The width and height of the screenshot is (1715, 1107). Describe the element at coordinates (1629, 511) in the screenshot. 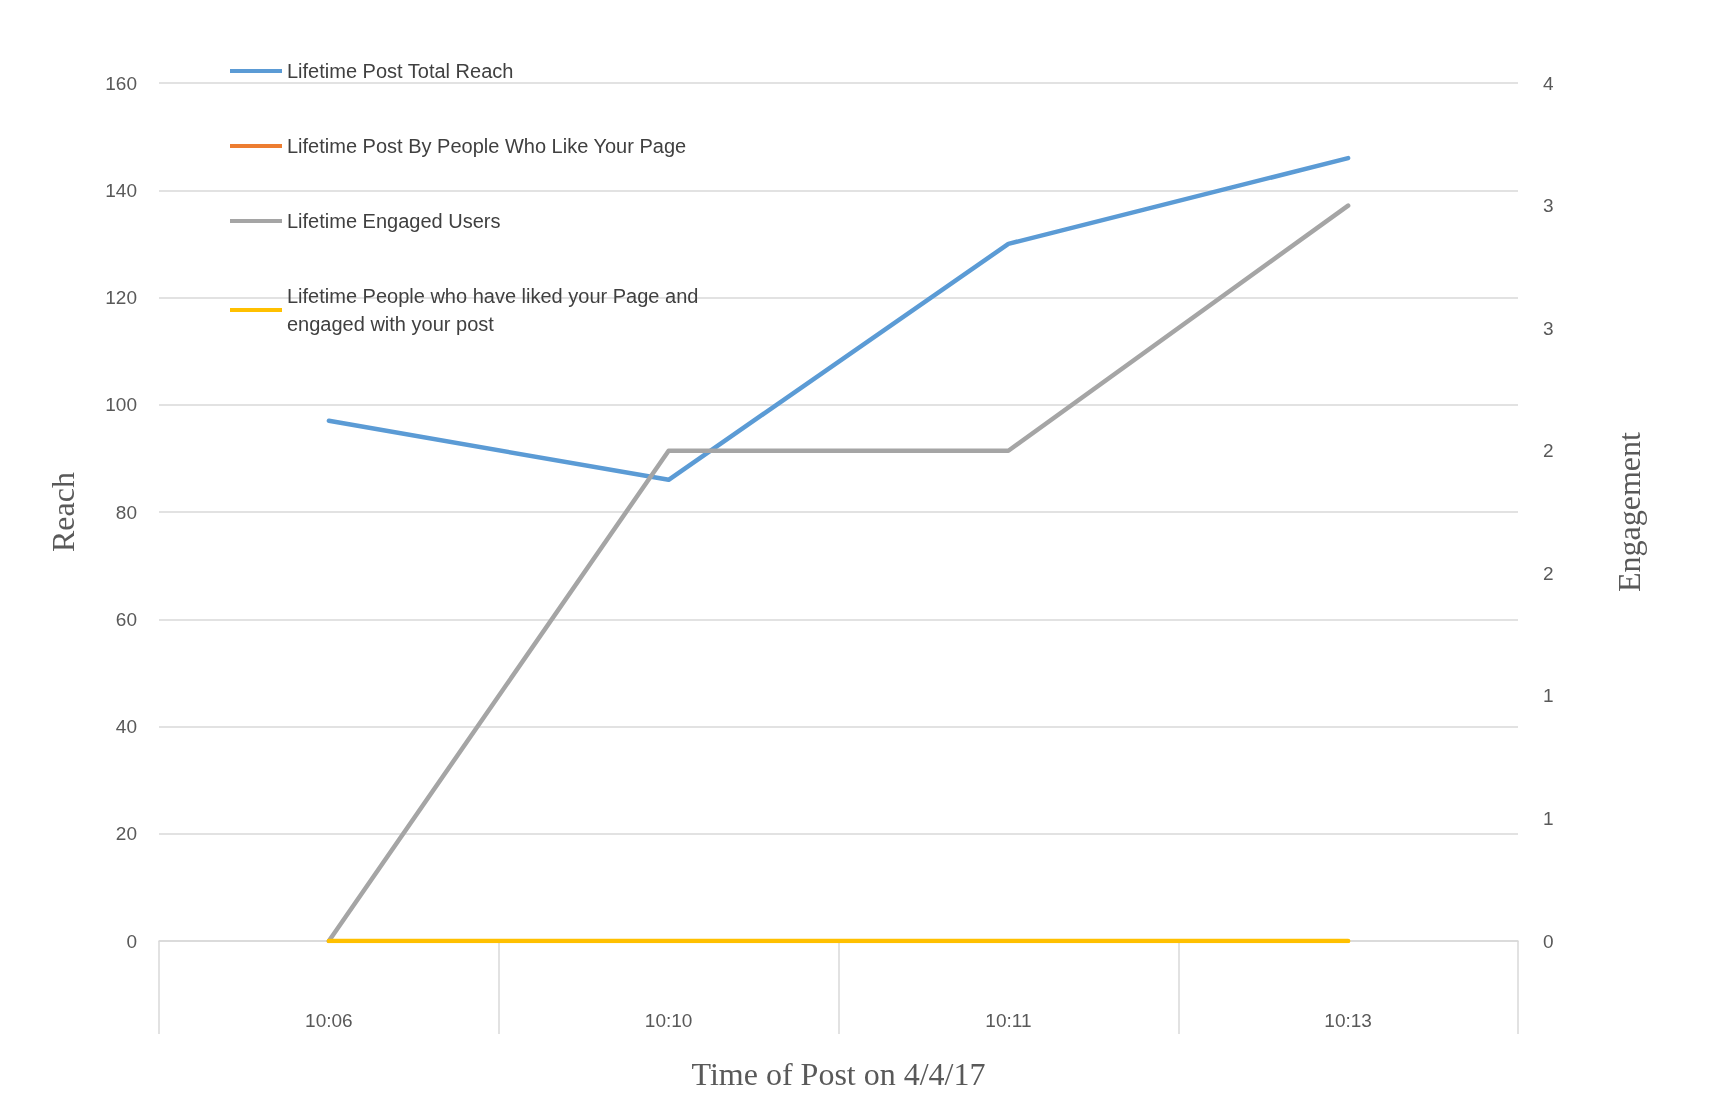

I see `y2-axis-title: Engagement` at that location.